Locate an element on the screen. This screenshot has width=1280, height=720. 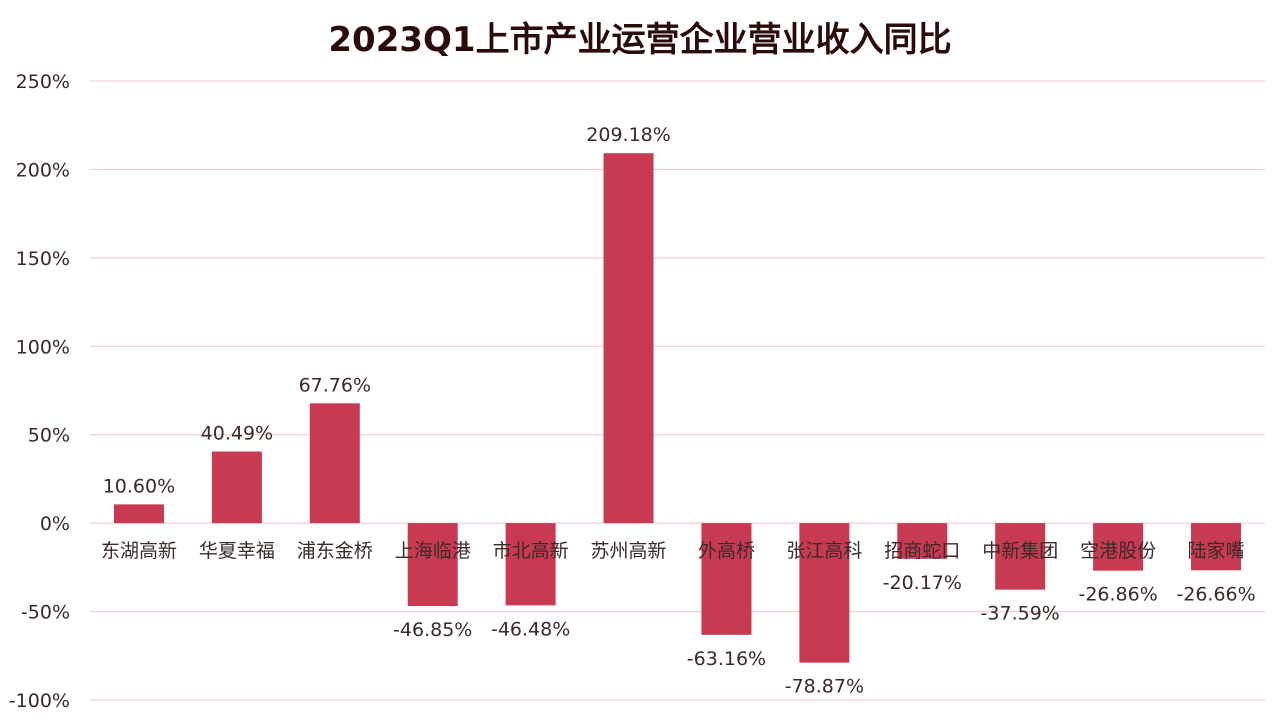
data-label: 10.60% is located at coordinates (139, 486).